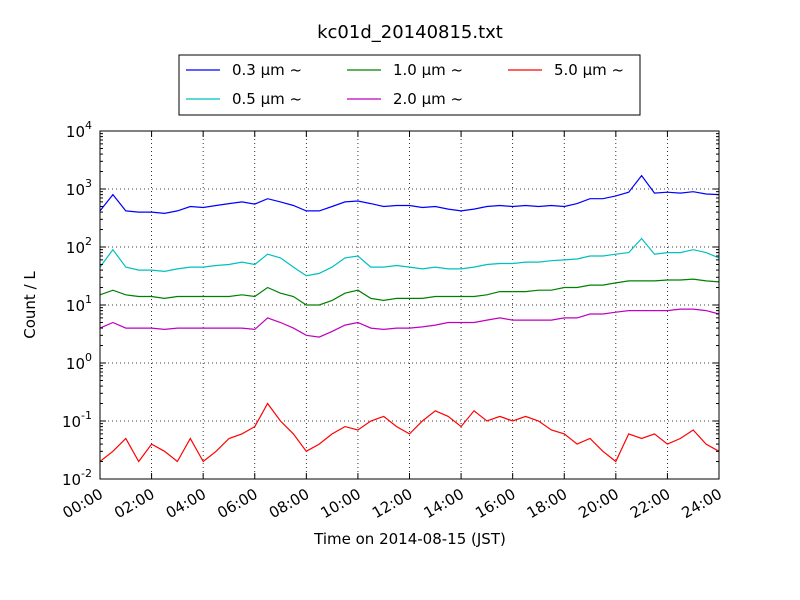 This screenshot has width=800, height=600. Describe the element at coordinates (79, 130) in the screenshot. I see `y-tick-label: 10⁴` at that location.